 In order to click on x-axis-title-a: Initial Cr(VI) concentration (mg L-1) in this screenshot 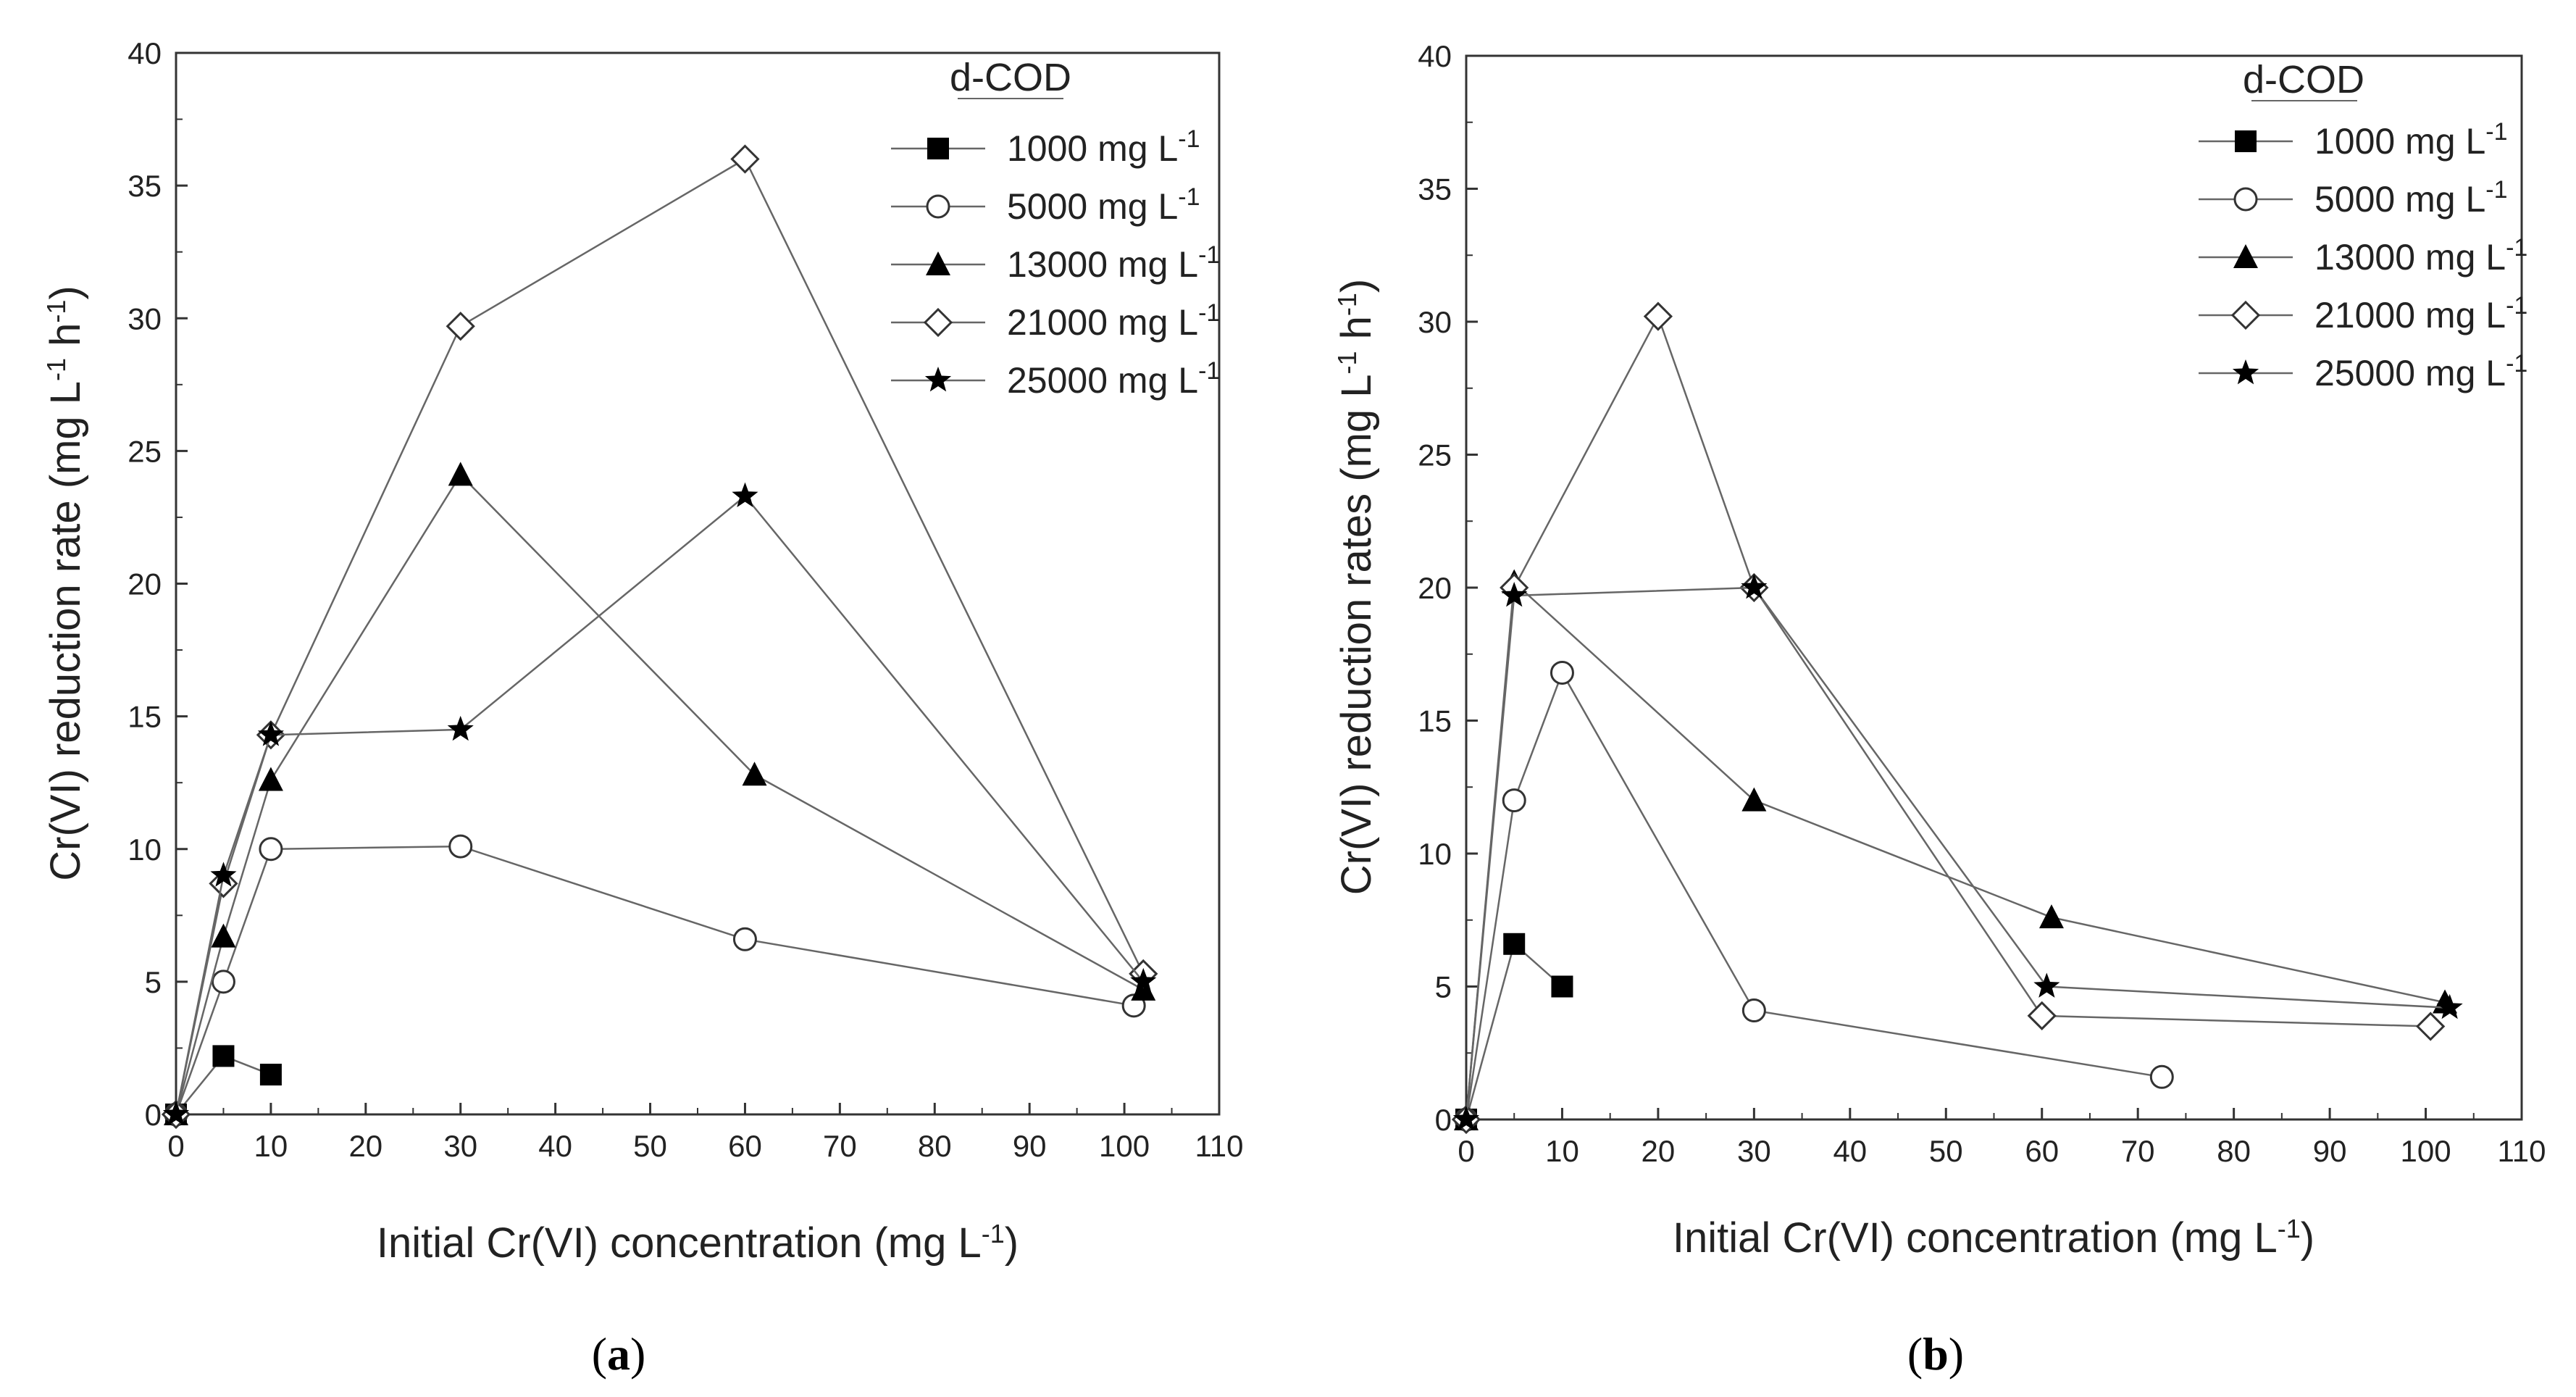, I will do `click(698, 1243)`.